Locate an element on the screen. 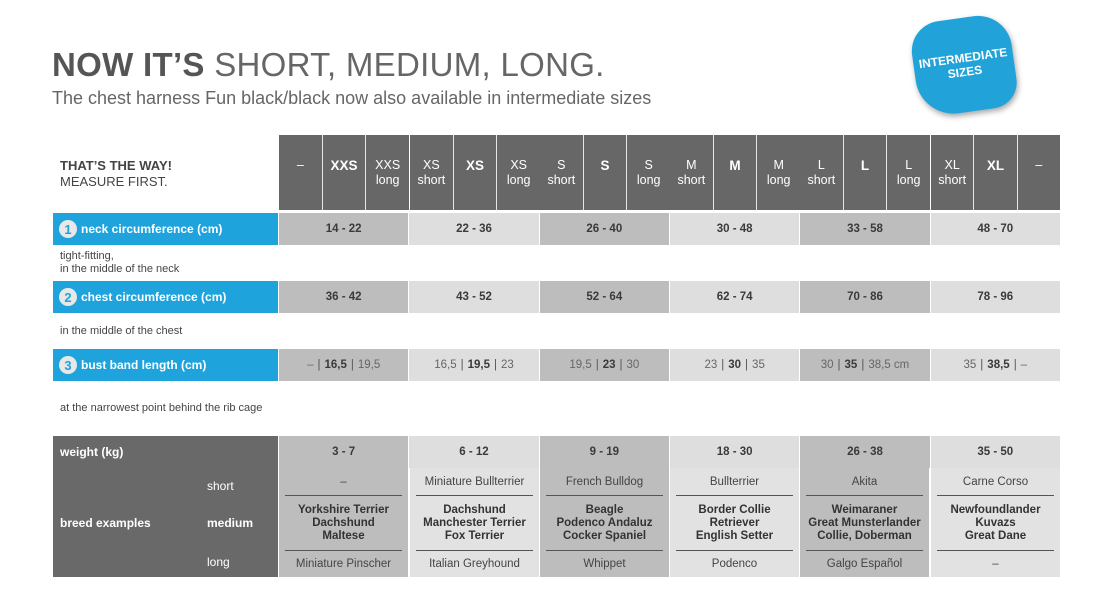  chest-note: in the middle of the chest is located at coordinates (121, 331).